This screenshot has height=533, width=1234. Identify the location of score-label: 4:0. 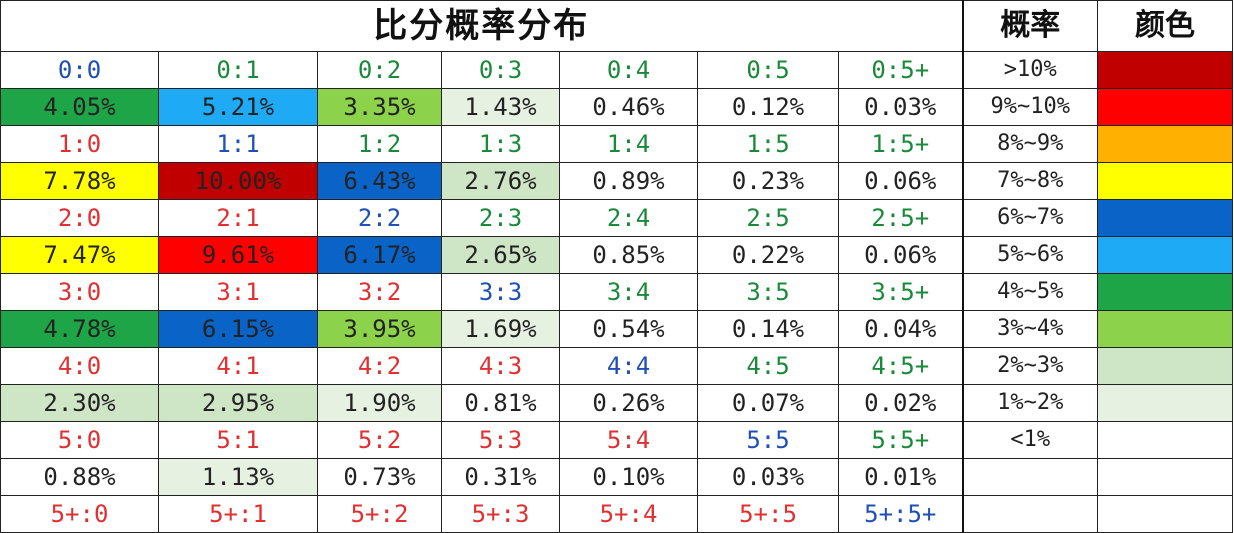
(79, 366).